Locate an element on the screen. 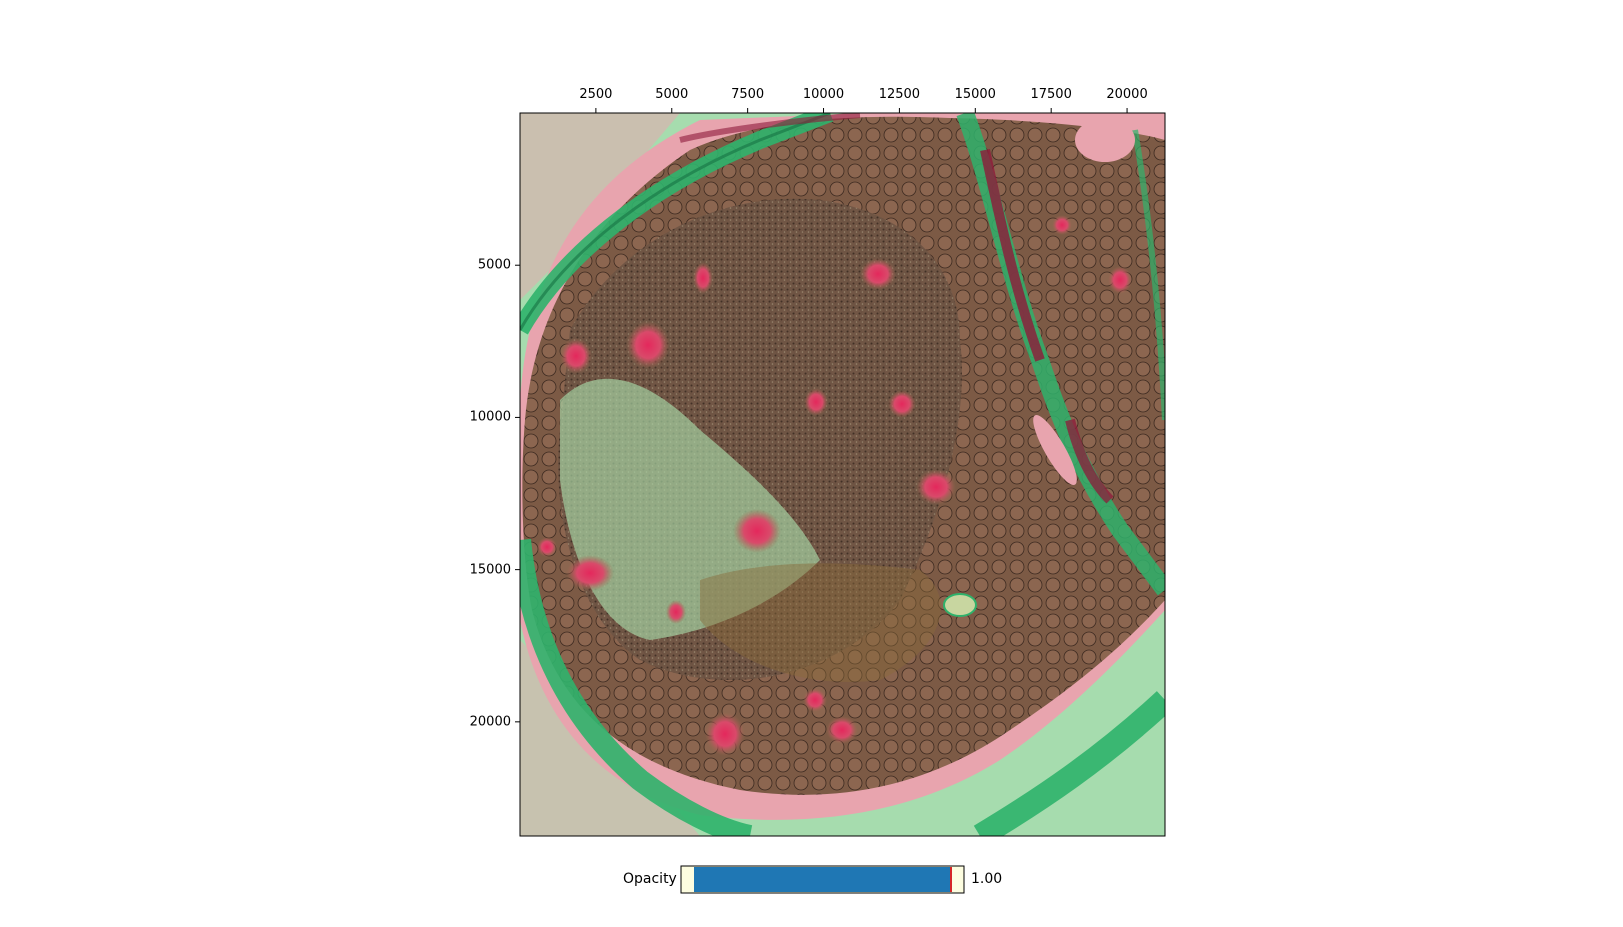  y-tick-label: 15000 is located at coordinates (490, 570).